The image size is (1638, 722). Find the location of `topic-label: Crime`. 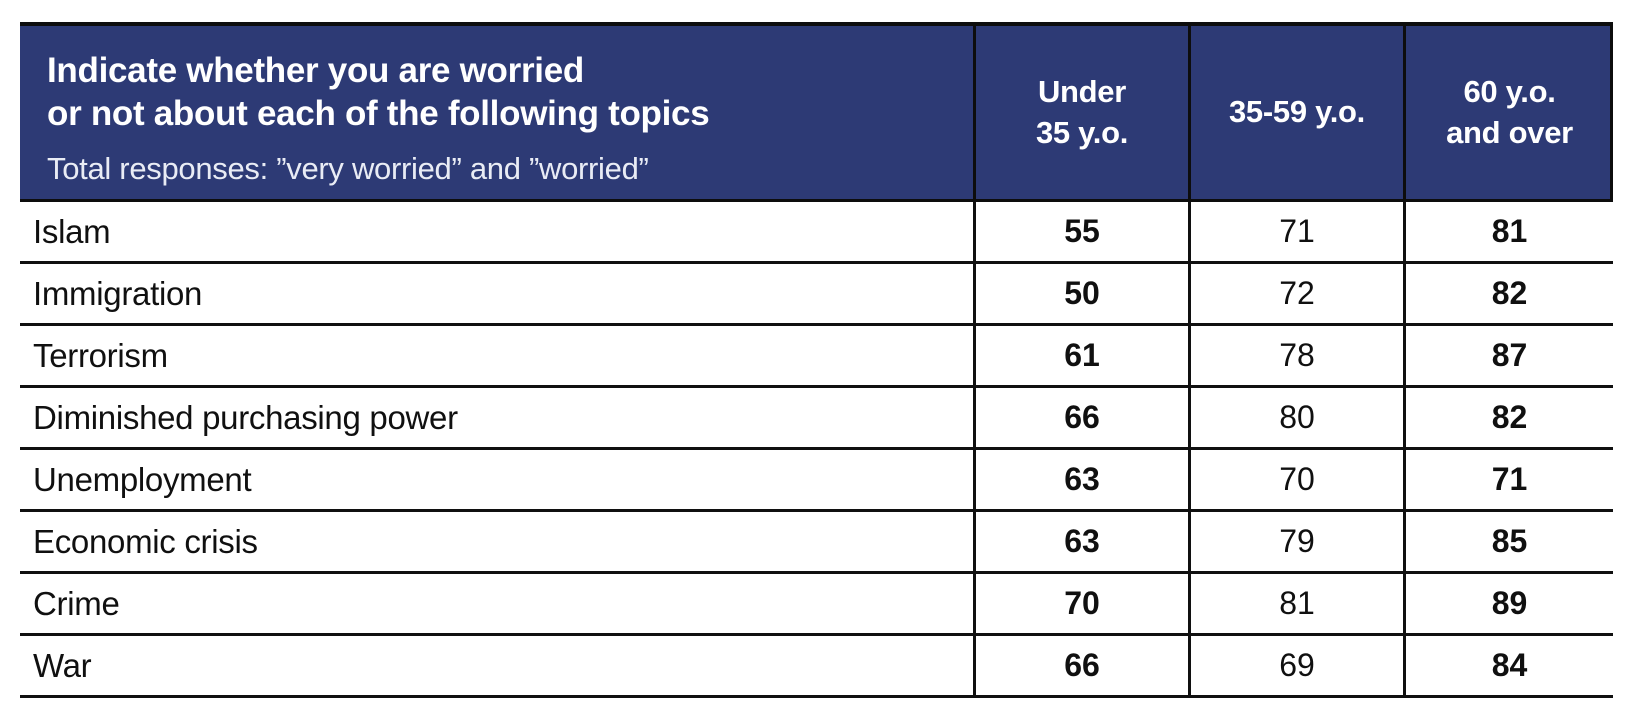

topic-label: Crime is located at coordinates (76, 603).